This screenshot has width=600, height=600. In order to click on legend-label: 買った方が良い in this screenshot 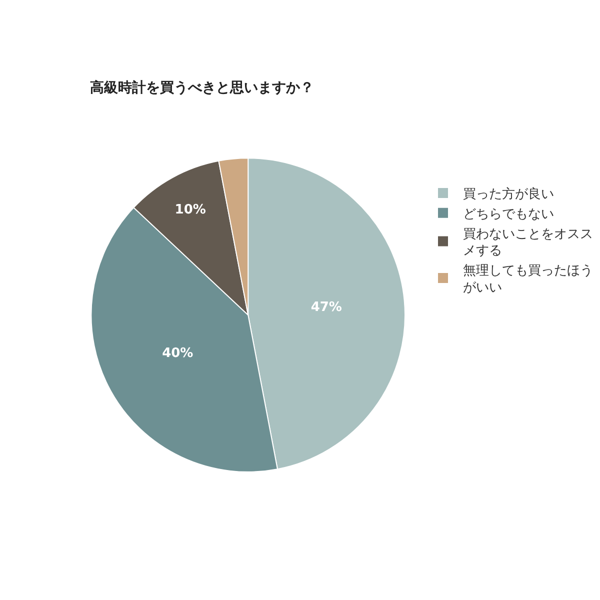, I will do `click(508, 194)`.